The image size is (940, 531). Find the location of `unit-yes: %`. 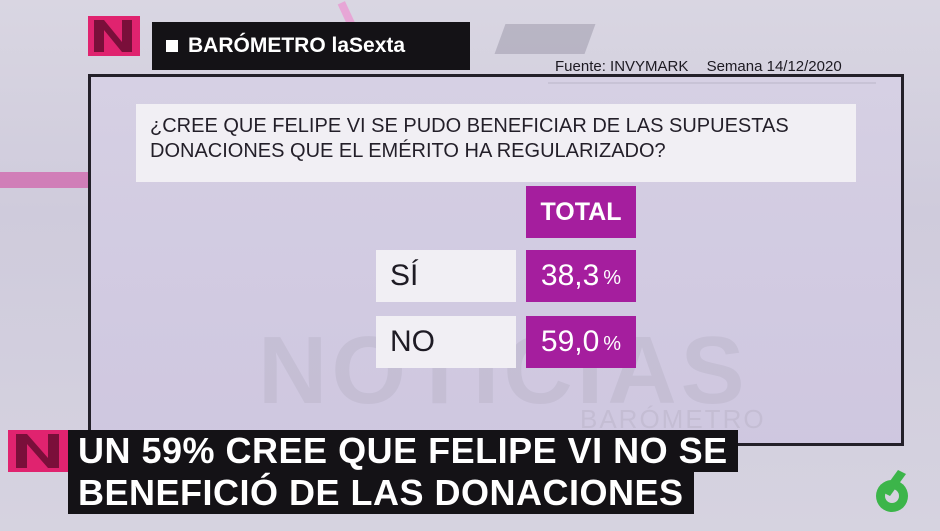

unit-yes: % is located at coordinates (612, 277).